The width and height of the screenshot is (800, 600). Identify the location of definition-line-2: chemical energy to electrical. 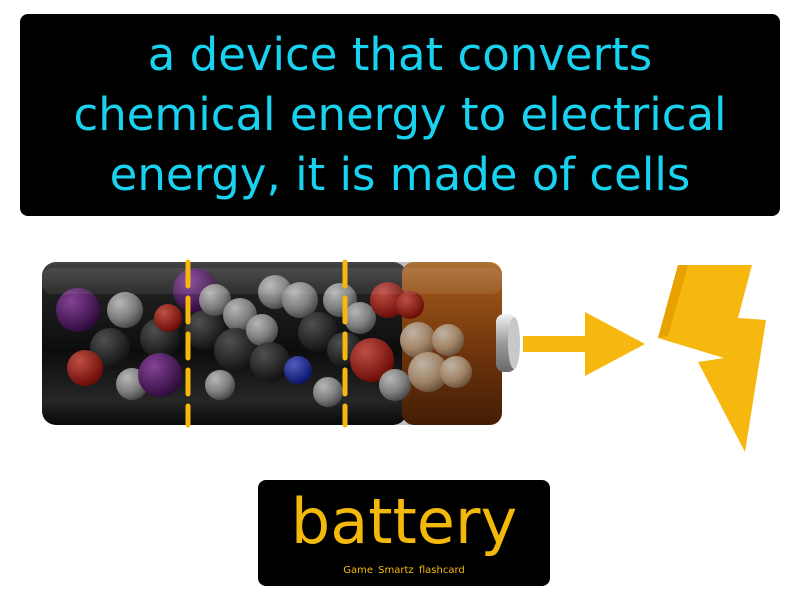
(400, 114).